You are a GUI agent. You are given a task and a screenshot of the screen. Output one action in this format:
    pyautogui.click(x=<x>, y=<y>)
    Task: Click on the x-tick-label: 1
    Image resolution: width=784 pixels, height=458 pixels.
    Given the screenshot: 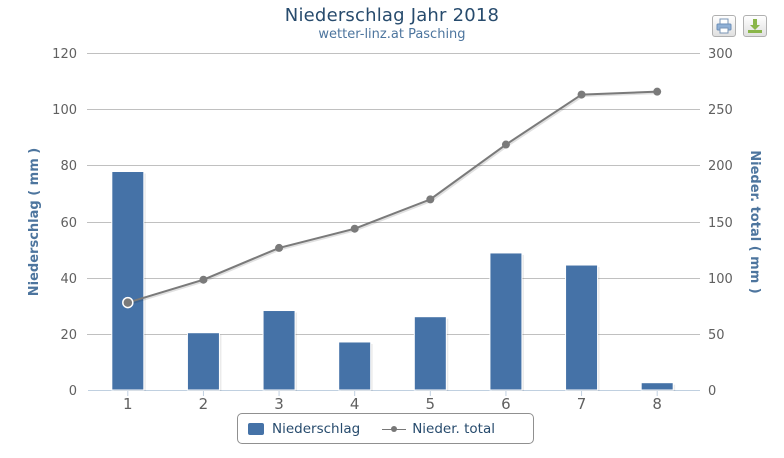 What is the action you would take?
    pyautogui.click(x=128, y=404)
    